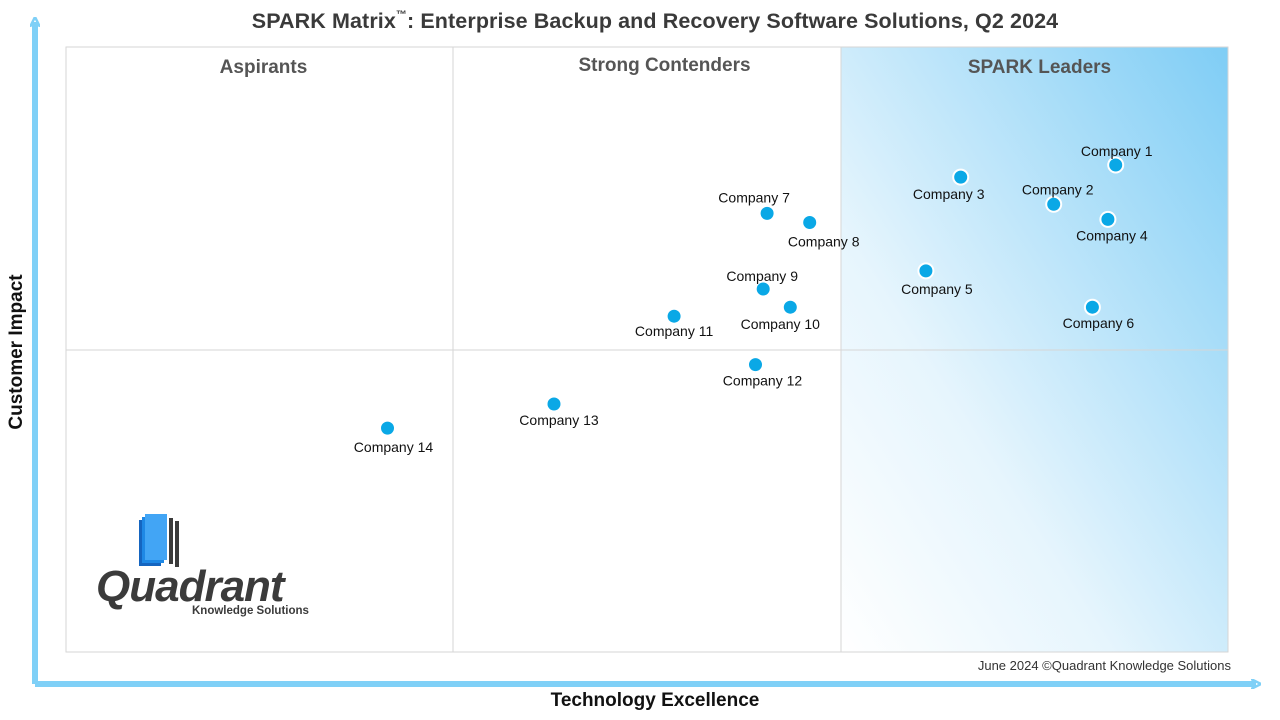 This screenshot has height=720, width=1280. Describe the element at coordinates (664, 65) in the screenshot. I see `quadrant-label-strong-contenders: Strong Contenders` at that location.